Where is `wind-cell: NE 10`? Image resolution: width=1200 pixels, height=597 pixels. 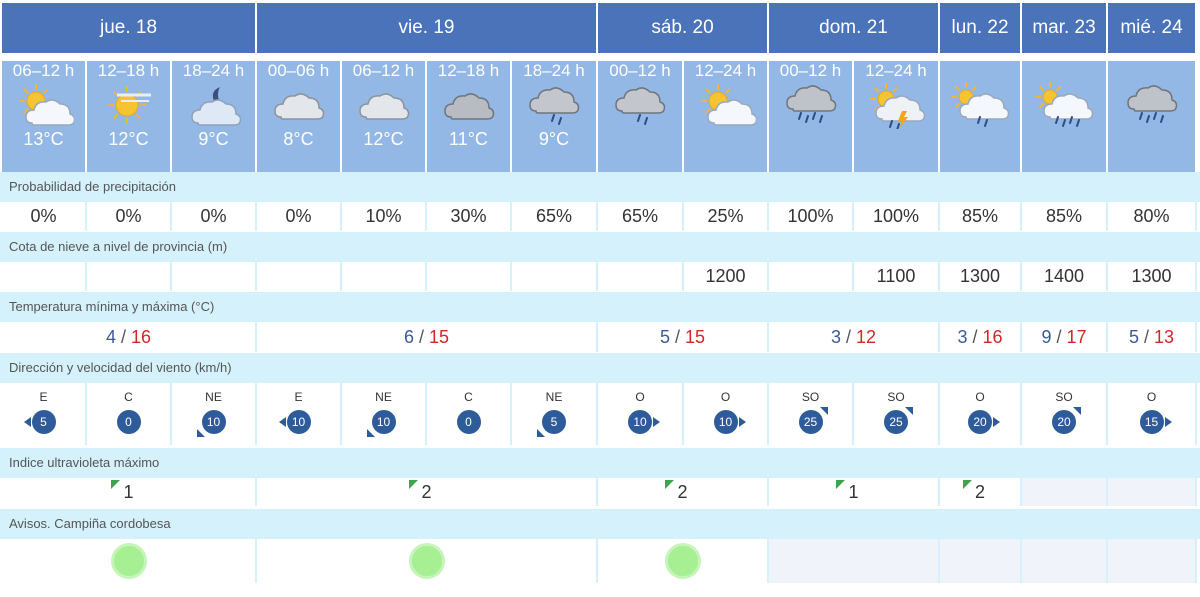 wind-cell: NE 10 is located at coordinates (214, 414).